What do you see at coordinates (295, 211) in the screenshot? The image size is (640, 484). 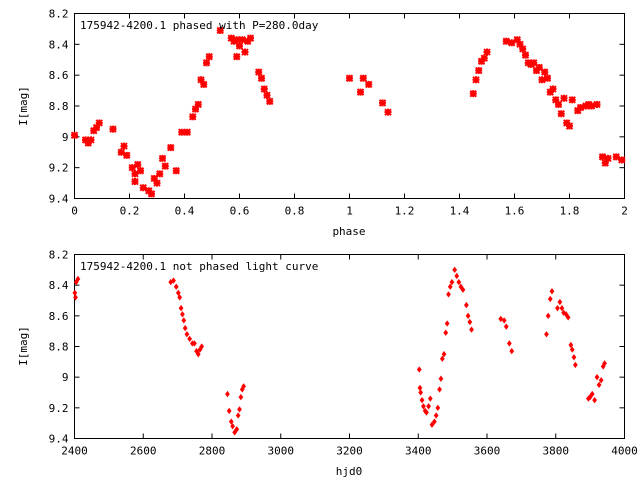 I see `phased-x-tick-label: 0.8` at bounding box center [295, 211].